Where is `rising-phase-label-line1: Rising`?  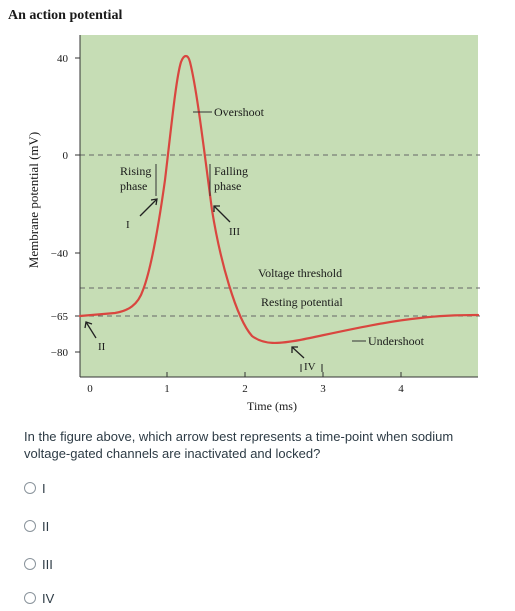 rising-phase-label-line1: Rising is located at coordinates (135, 171).